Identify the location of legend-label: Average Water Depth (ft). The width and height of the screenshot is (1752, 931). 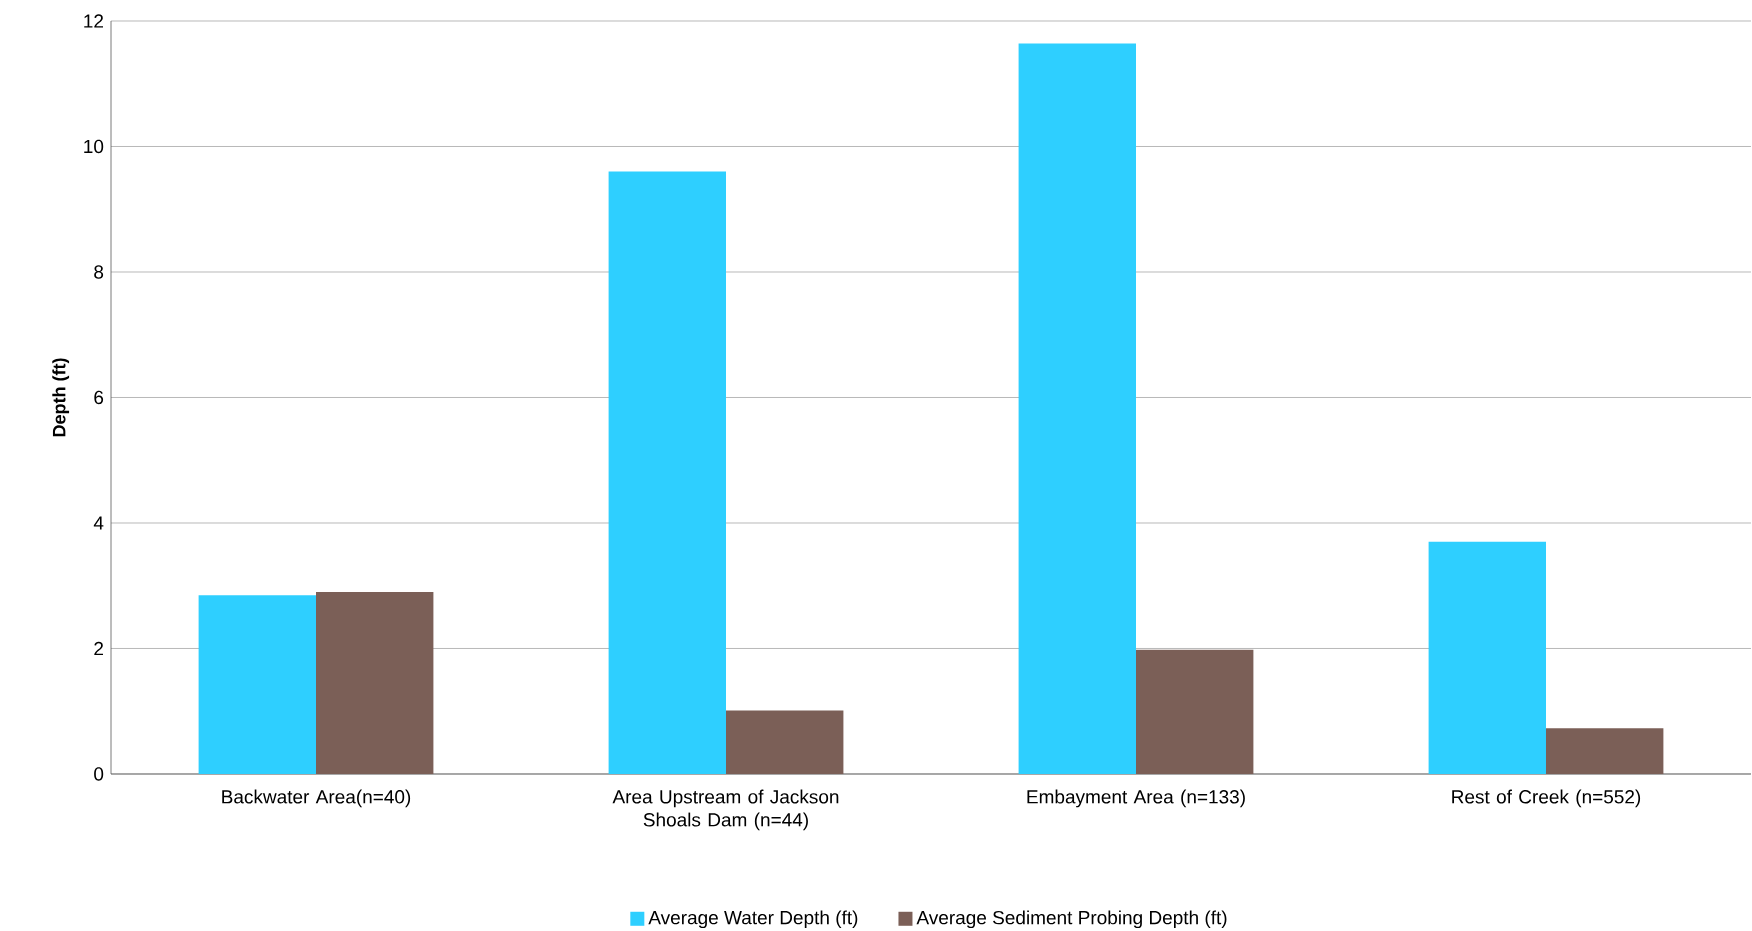
(753, 919).